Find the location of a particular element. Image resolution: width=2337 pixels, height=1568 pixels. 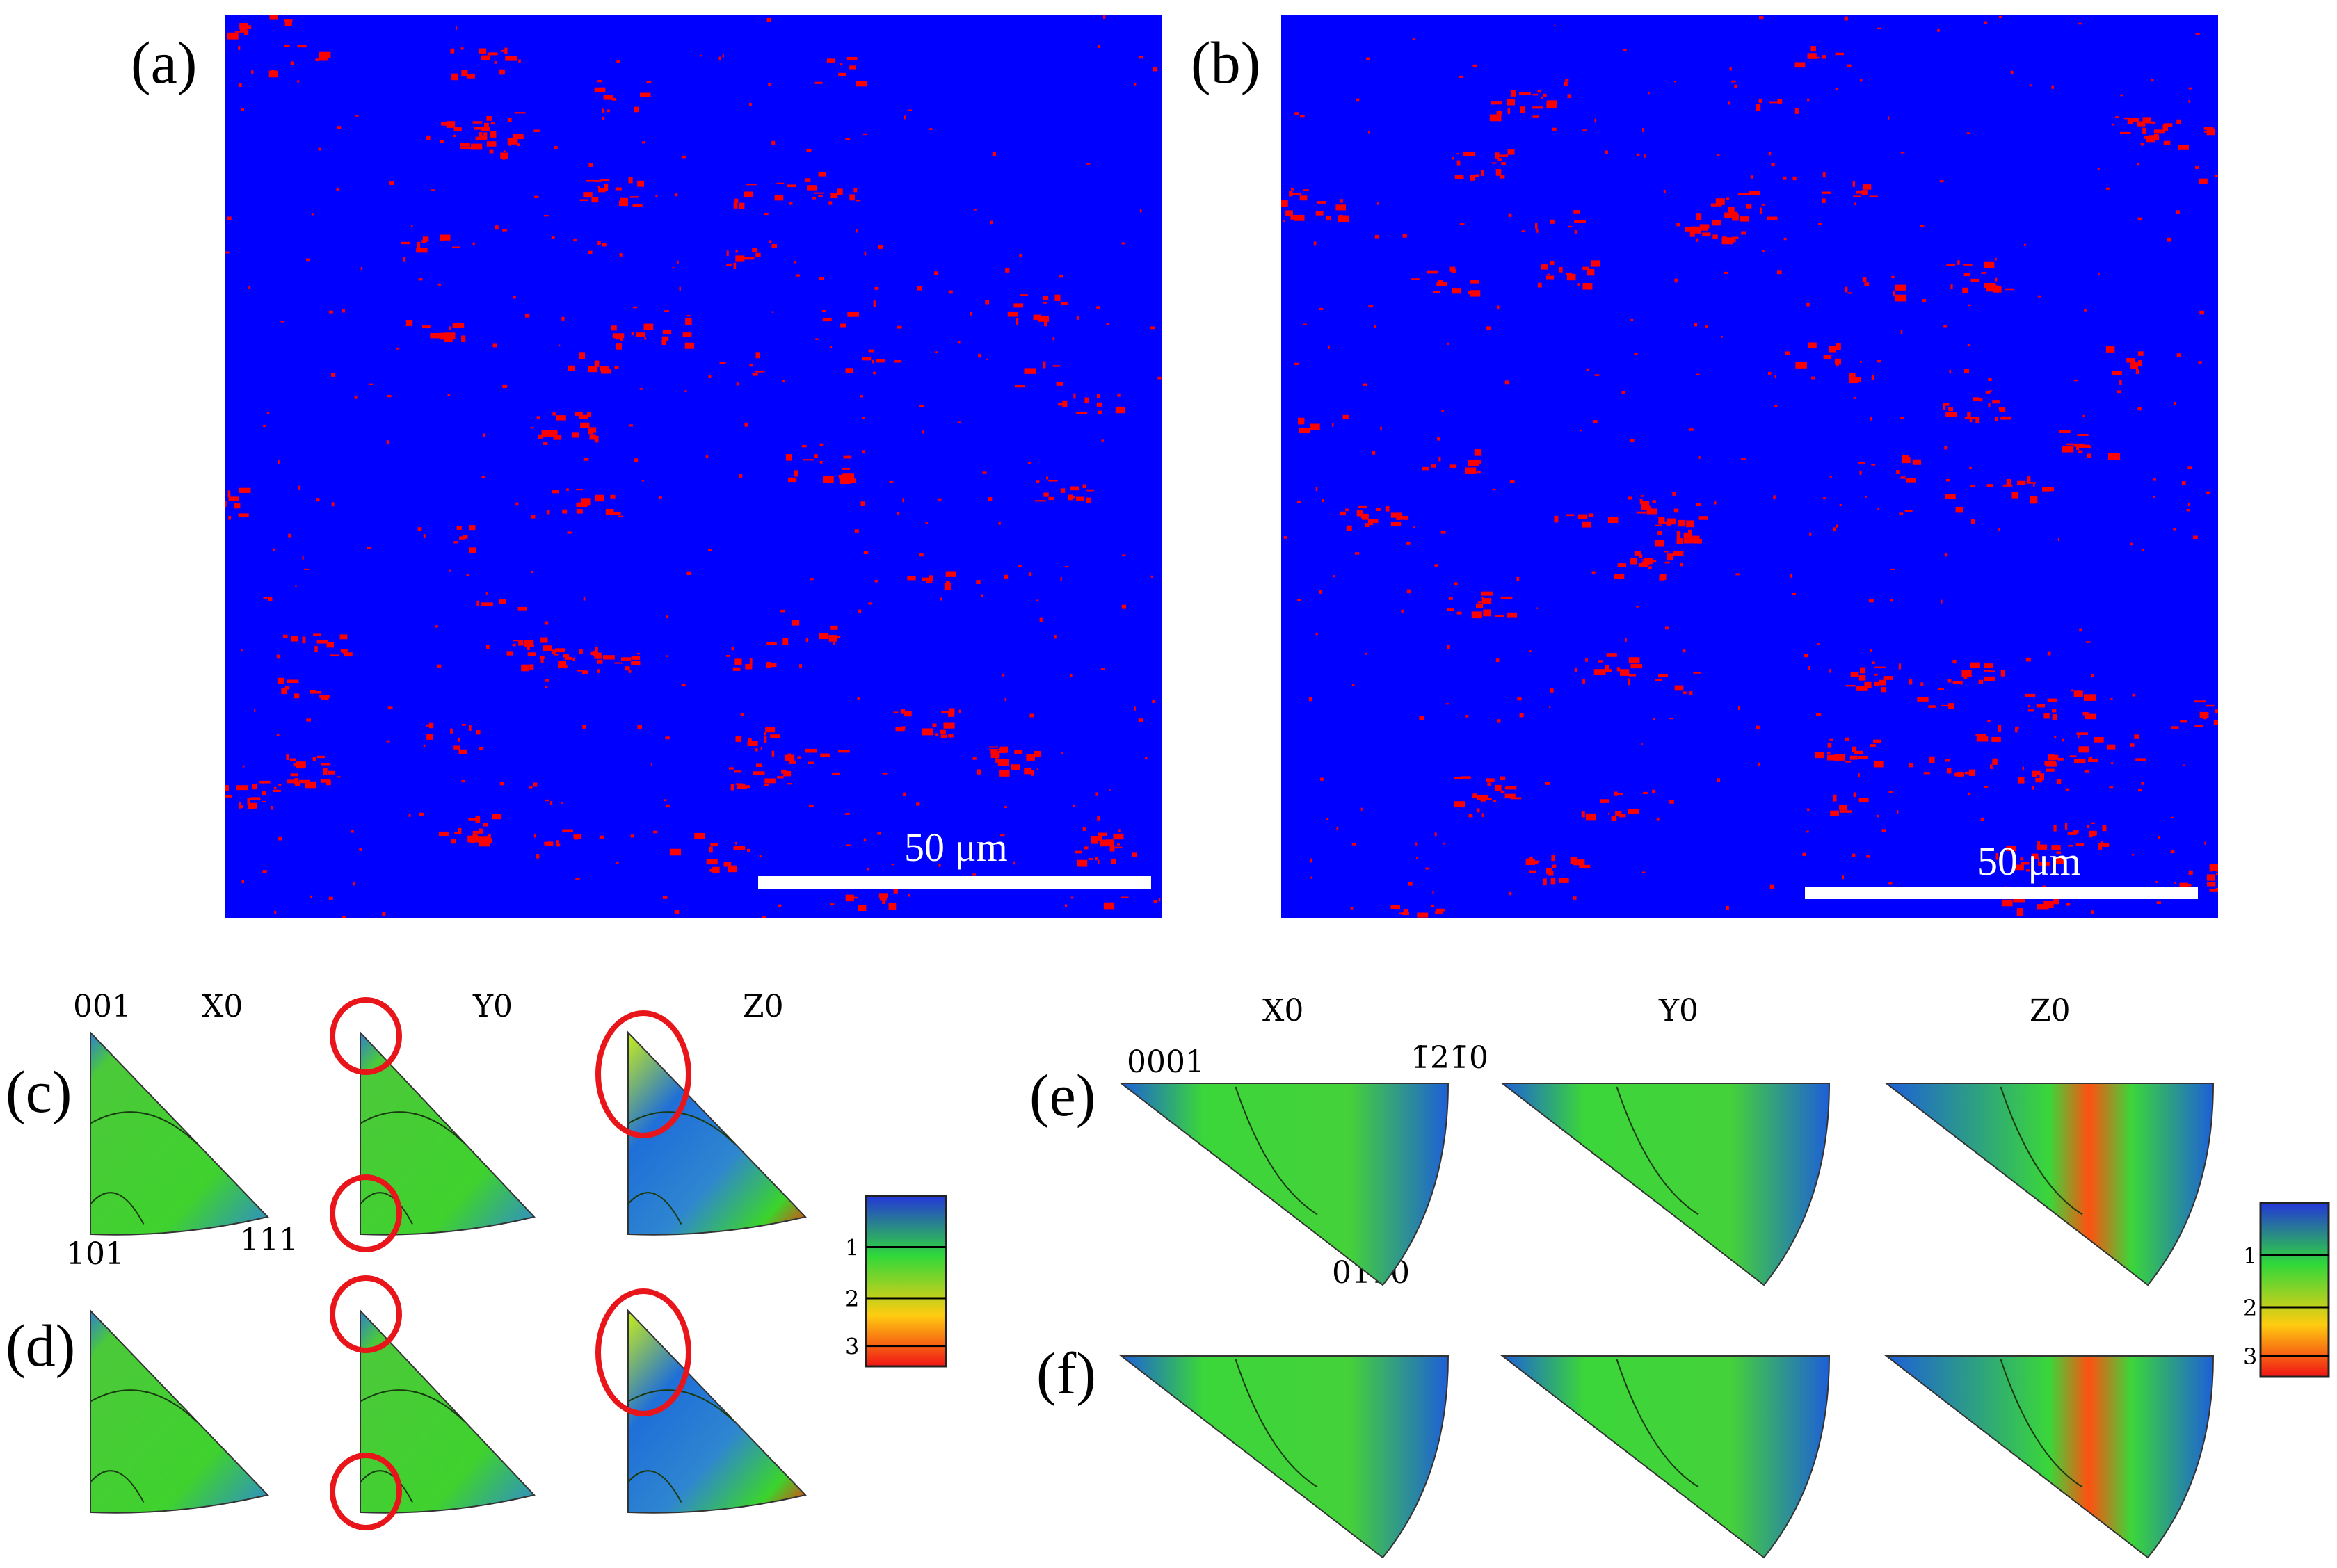

colorbar-right: 1 2 3 is located at coordinates (2286, 1290).